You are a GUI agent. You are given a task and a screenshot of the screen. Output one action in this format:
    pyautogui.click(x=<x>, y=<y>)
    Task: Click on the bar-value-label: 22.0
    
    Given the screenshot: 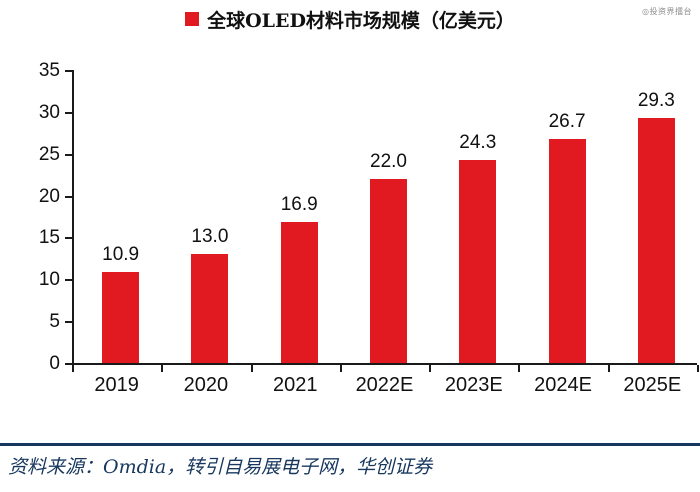 What is the action you would take?
    pyautogui.click(x=388, y=161)
    